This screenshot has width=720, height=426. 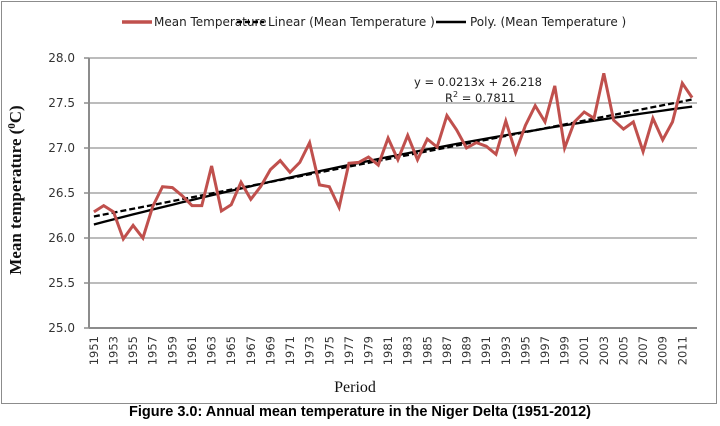 I want to click on x-tick-label: 1975, so click(x=329, y=350).